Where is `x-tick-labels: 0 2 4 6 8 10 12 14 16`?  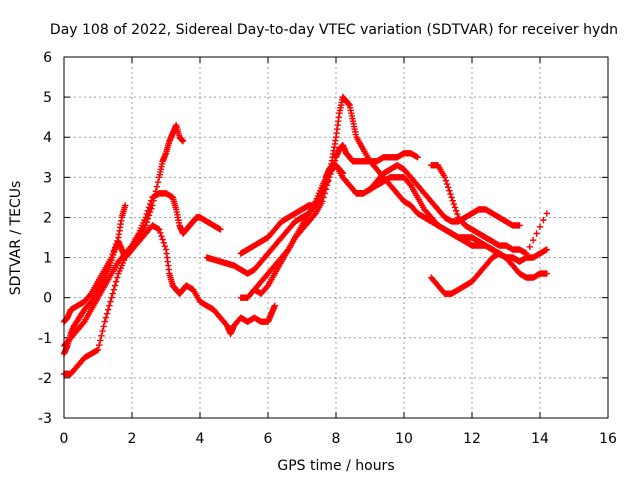 x-tick-labels: 0 2 4 6 8 10 12 14 16 is located at coordinates (338, 439).